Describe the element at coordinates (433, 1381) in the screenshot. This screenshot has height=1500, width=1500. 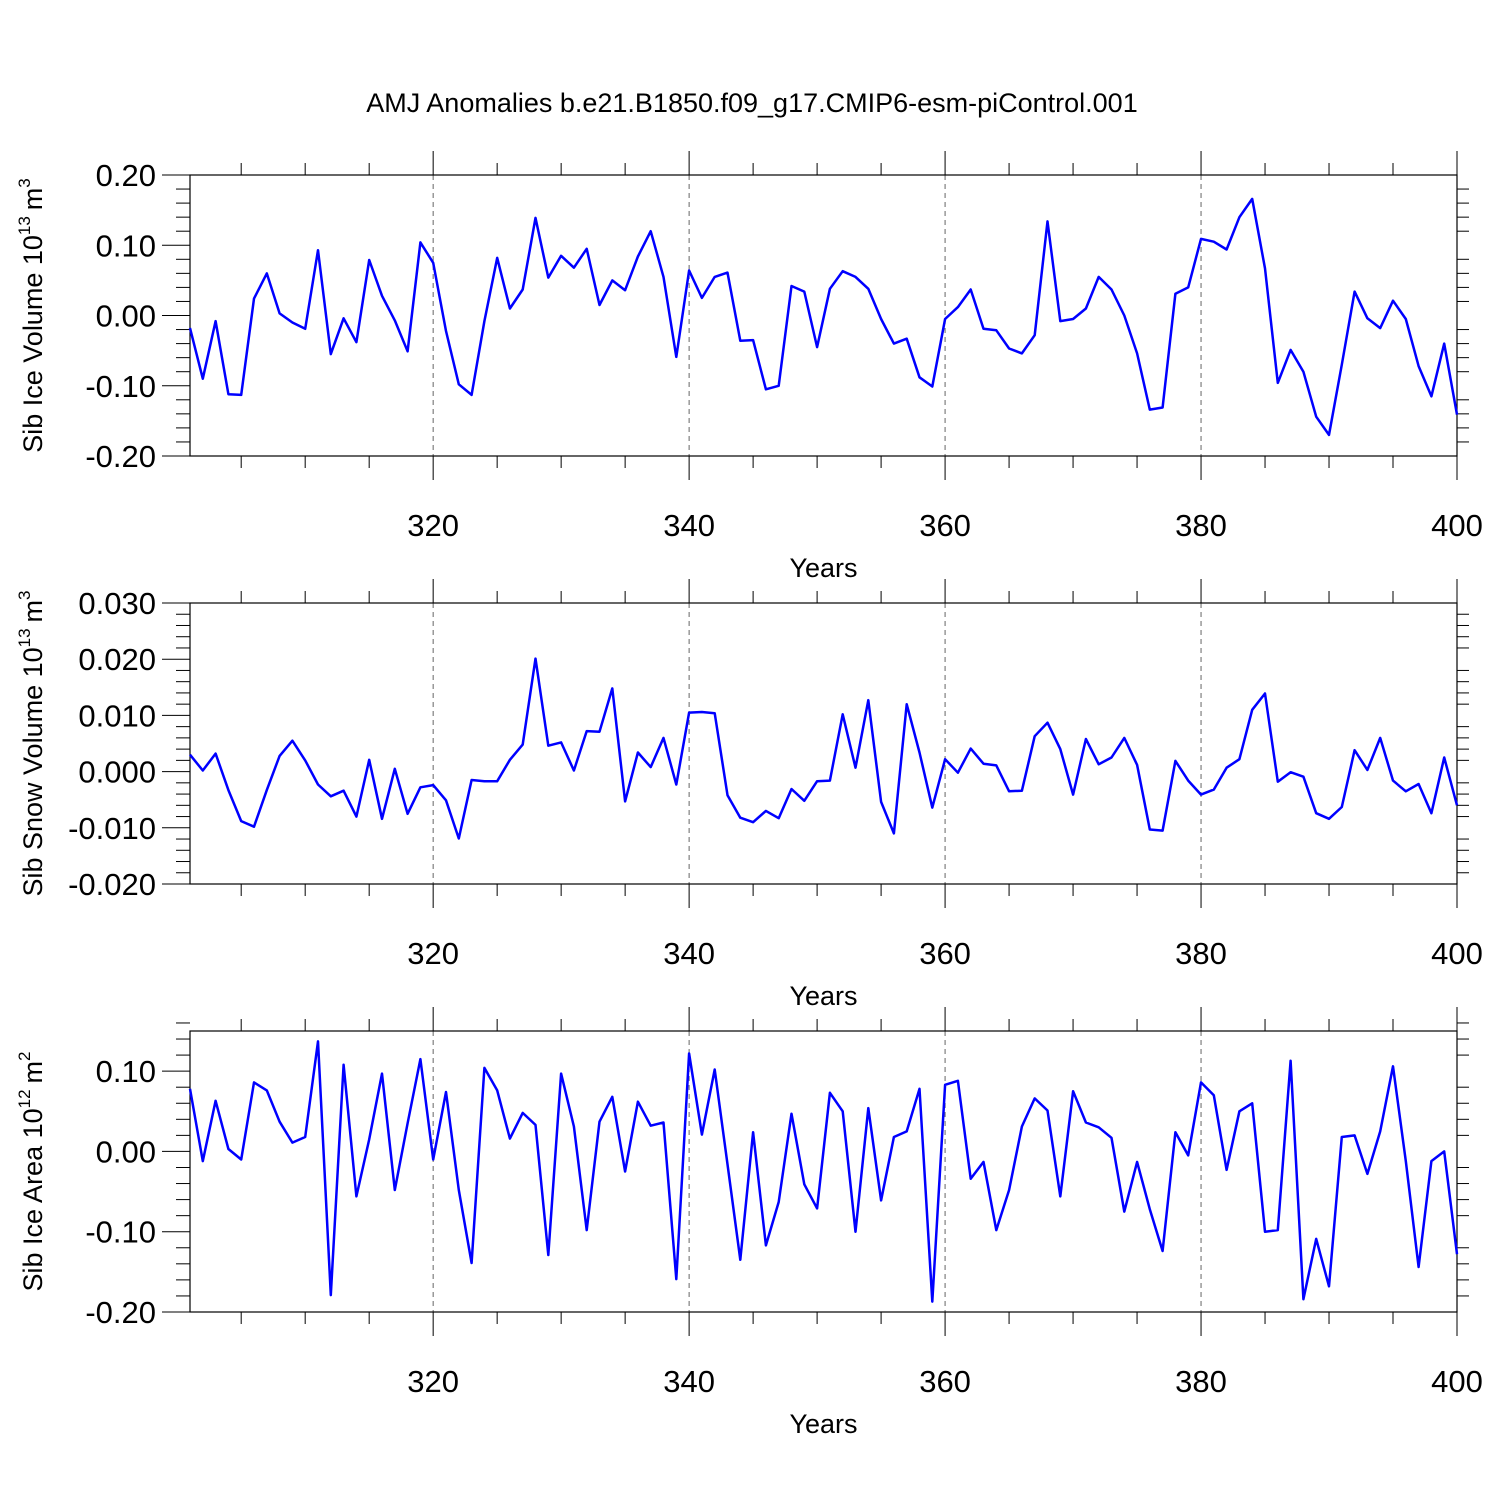
I see `ice-area-x-tick-label: 320` at that location.